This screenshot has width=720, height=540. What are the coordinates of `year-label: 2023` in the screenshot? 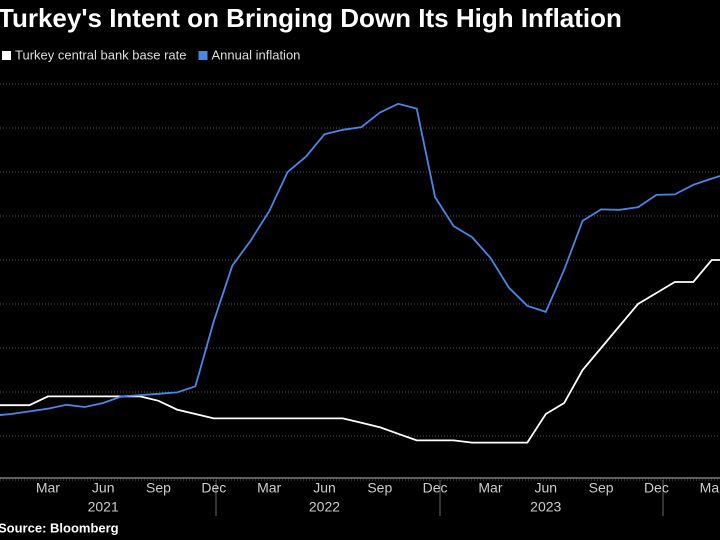 It's located at (545, 507).